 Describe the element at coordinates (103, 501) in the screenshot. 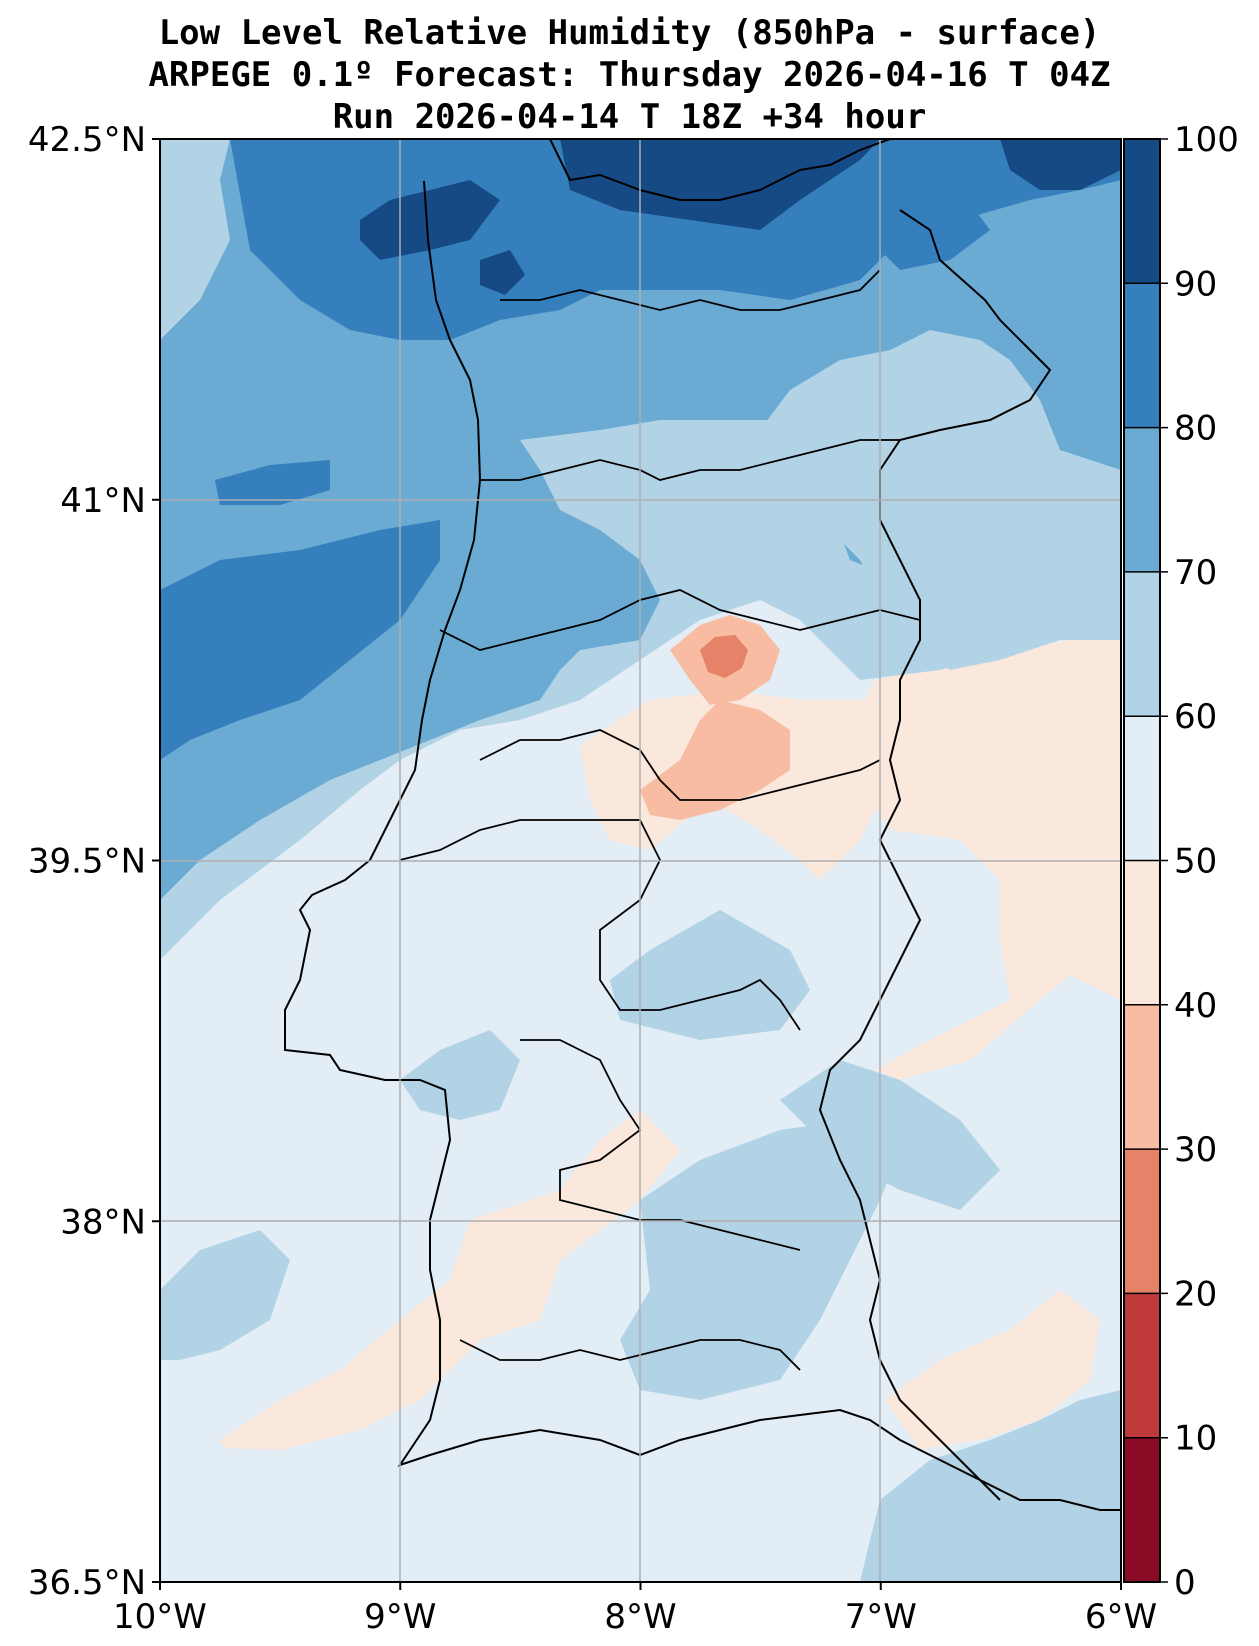

I see `lat-tick-label: 41°N` at that location.